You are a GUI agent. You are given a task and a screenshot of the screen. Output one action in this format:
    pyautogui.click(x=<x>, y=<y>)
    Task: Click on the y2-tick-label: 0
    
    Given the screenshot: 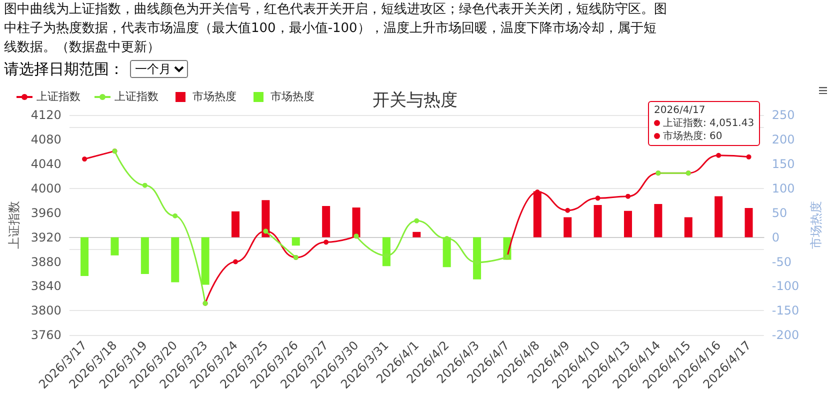 What is the action you would take?
    pyautogui.click(x=776, y=237)
    